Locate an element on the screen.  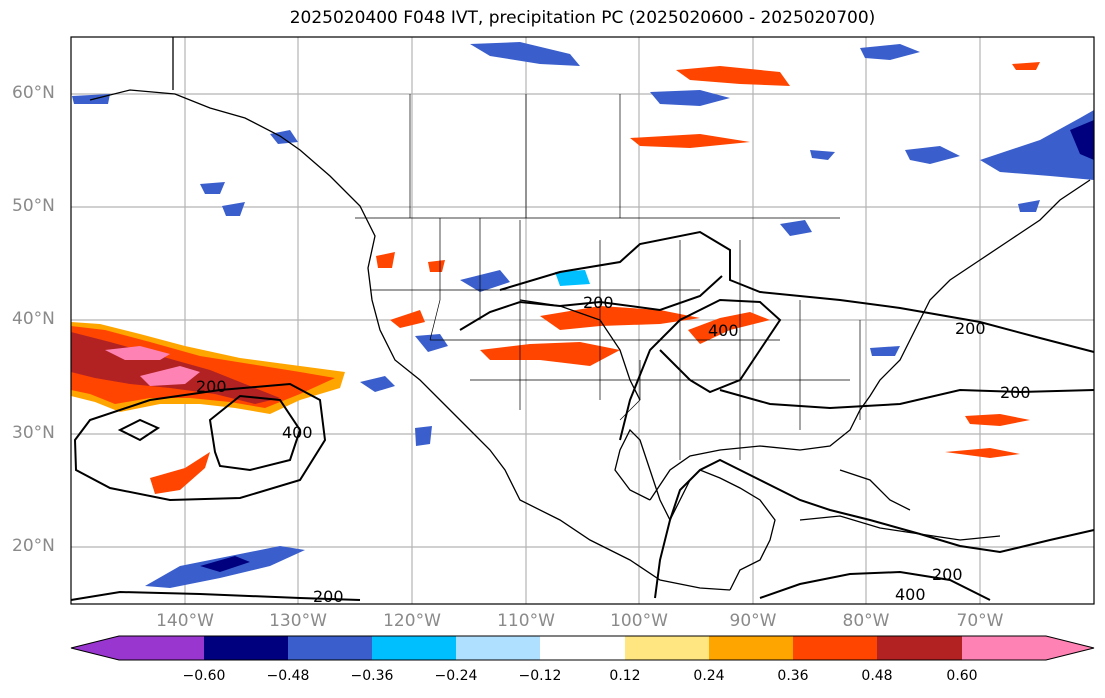
colorbar-tick: 0.60 is located at coordinates (962, 676).